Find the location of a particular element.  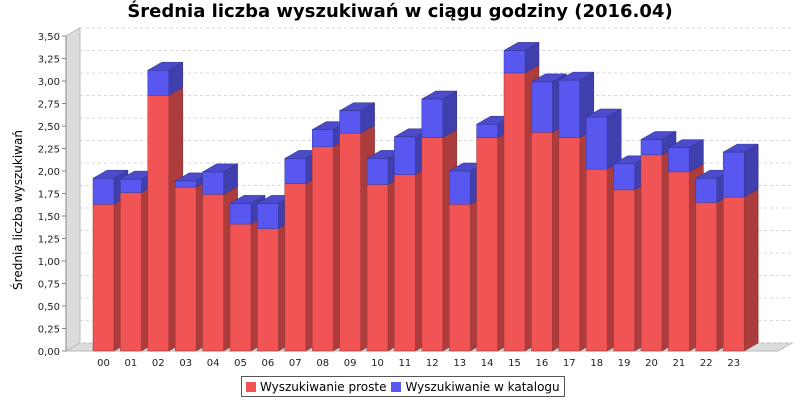

legend-item-simple-search: Wyszukiwanie proste is located at coordinates (316, 387).